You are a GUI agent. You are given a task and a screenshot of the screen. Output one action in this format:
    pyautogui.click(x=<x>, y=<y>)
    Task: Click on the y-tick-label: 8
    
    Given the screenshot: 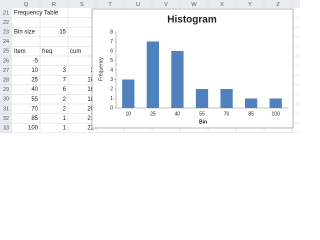 What is the action you would take?
    pyautogui.click(x=111, y=32)
    